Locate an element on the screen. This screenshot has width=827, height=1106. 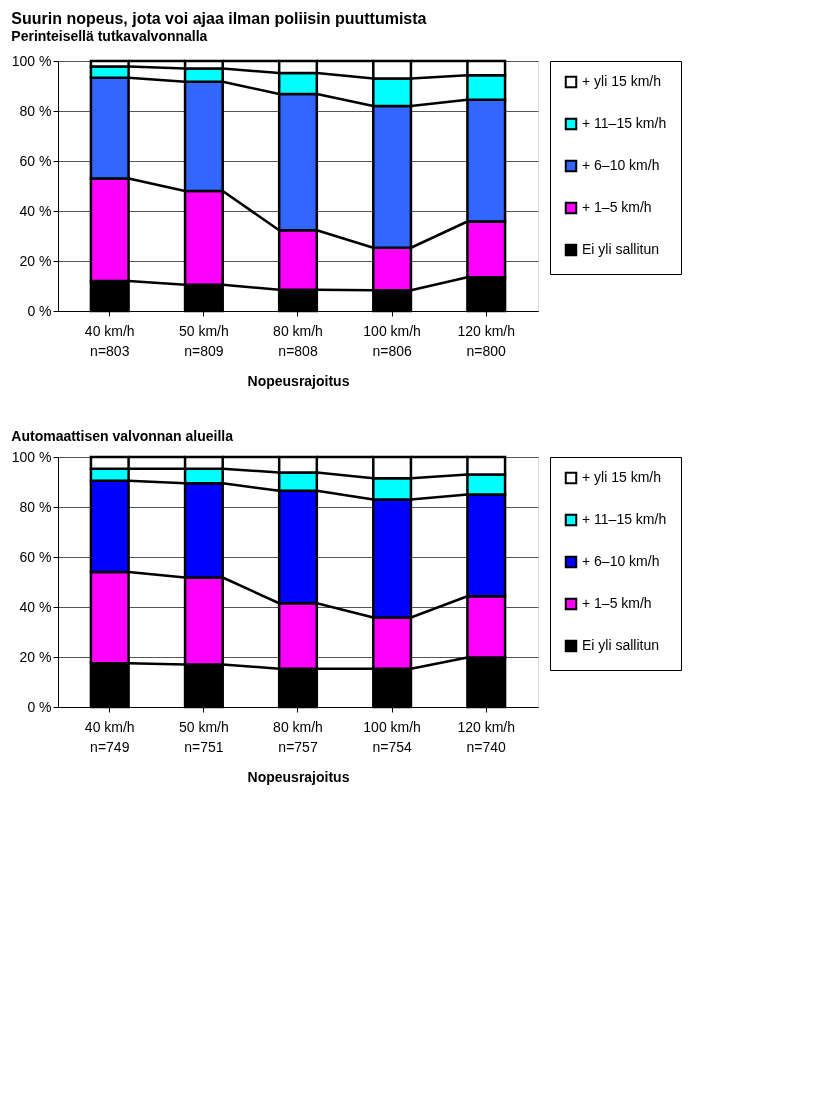
chart-subtitle: Perinteisellä tutkavalvonnalla is located at coordinates (109, 36).